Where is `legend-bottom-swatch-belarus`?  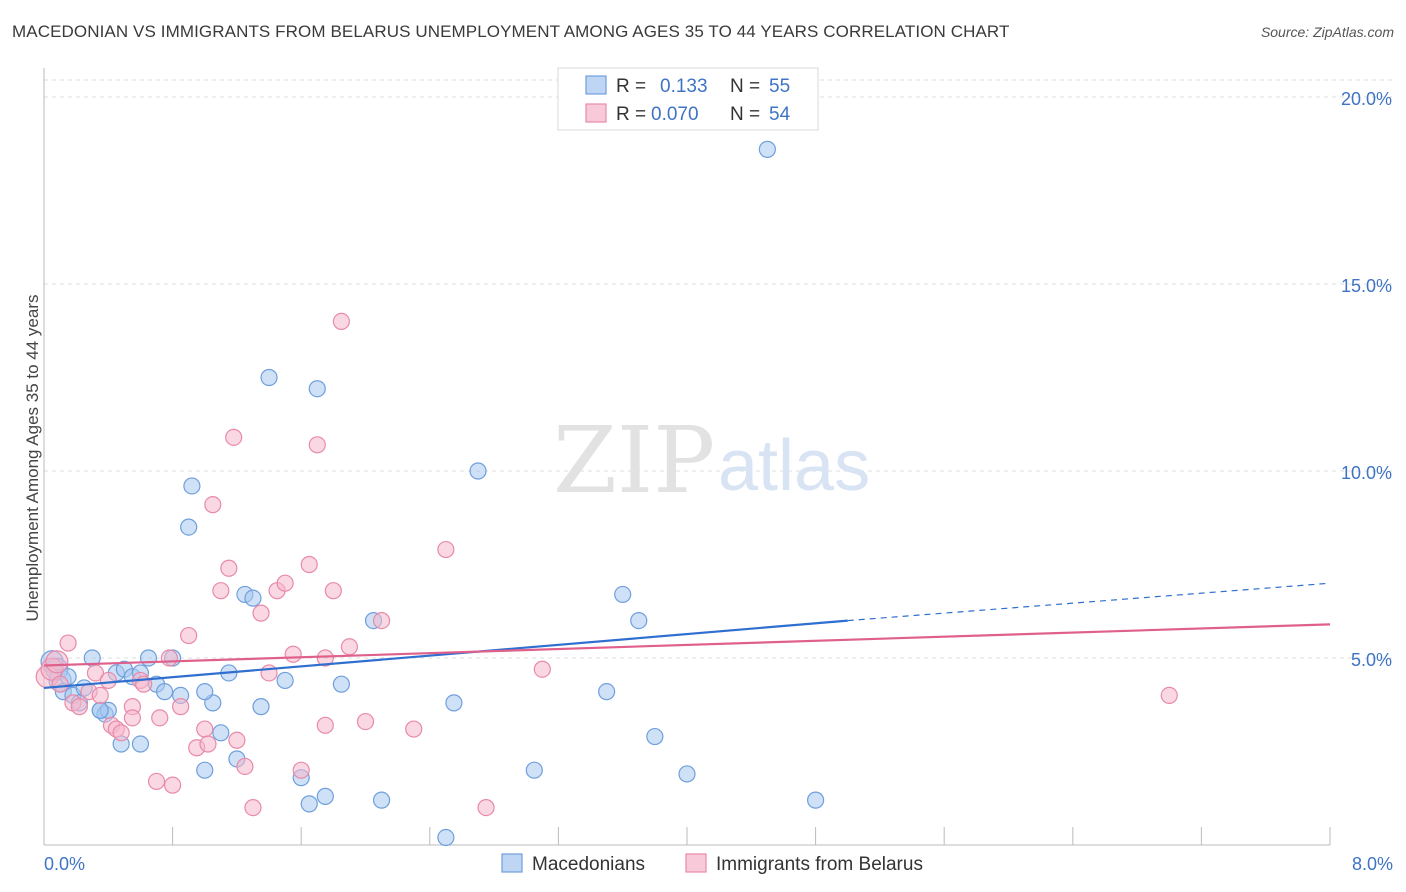 legend-bottom-swatch-belarus is located at coordinates (696, 863).